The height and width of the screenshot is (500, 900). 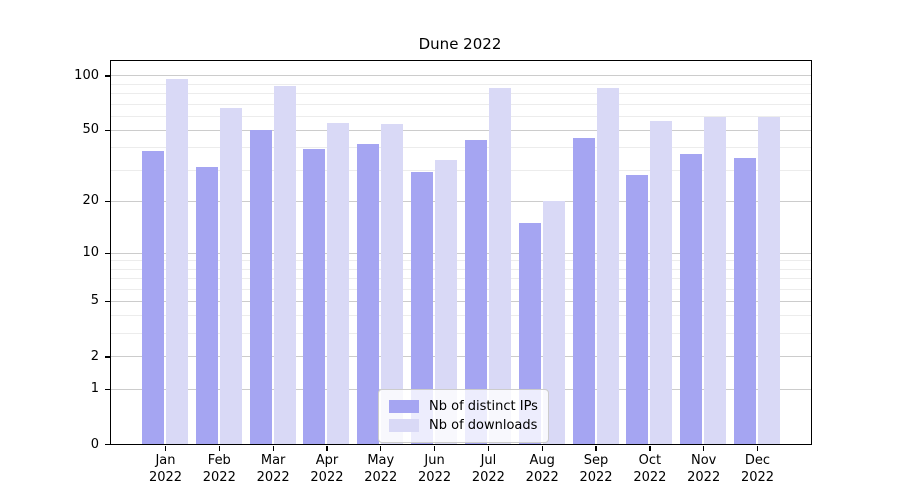 What do you see at coordinates (94, 301) in the screenshot?
I see `y-tick-label: 5` at bounding box center [94, 301].